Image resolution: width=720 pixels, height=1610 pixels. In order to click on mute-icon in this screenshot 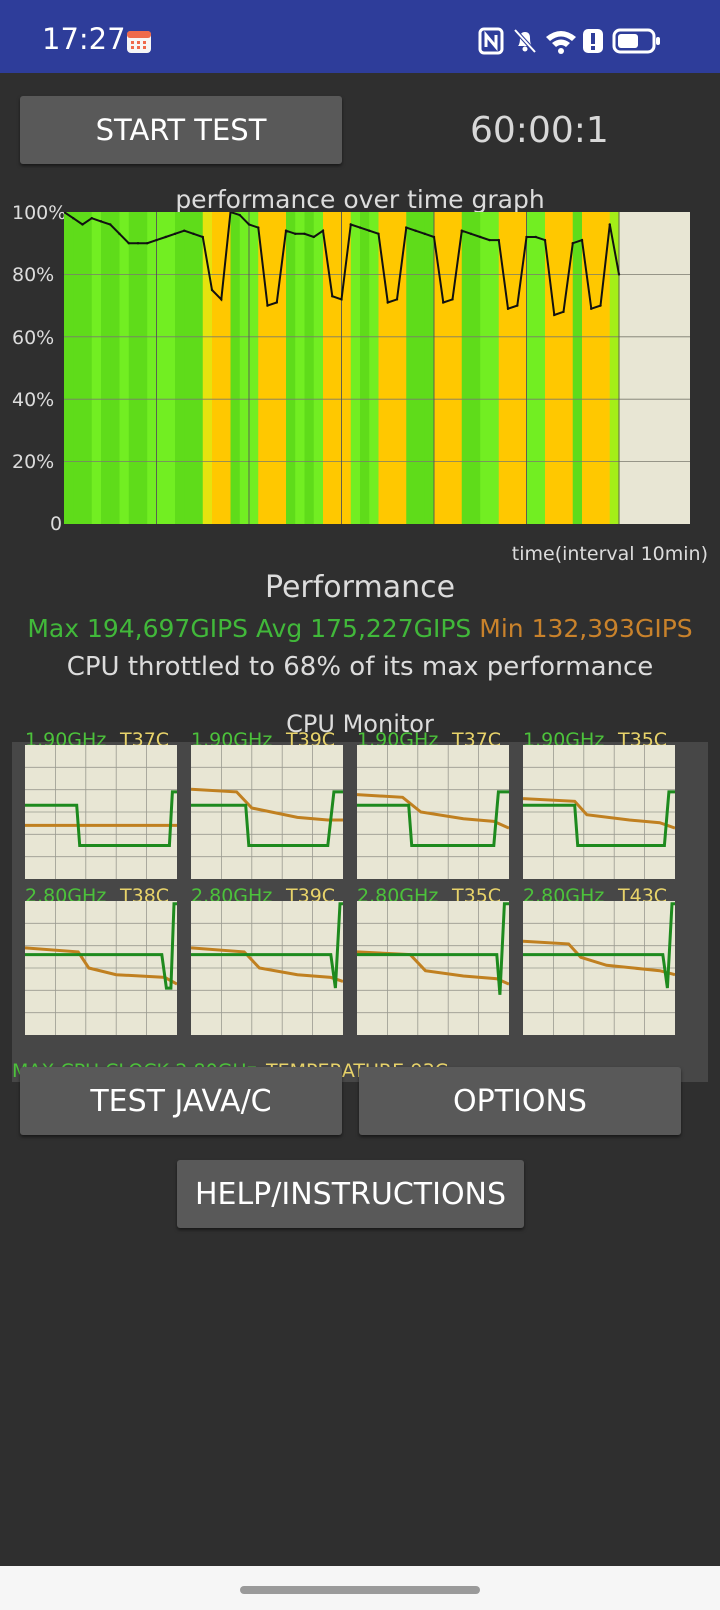, I will do `click(525, 41)`.